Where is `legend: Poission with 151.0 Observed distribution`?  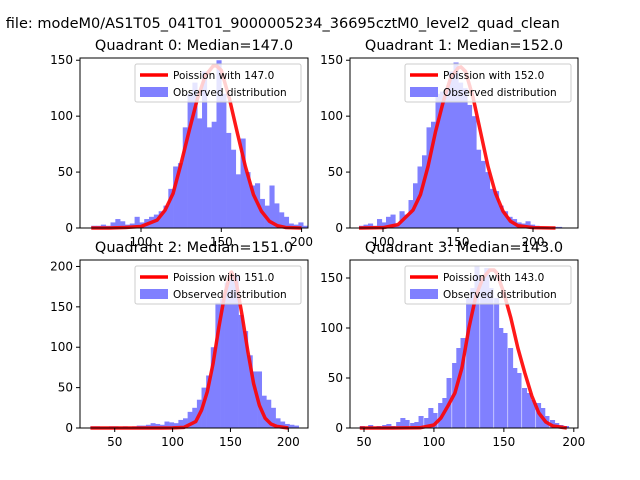
legend: Poission with 151.0 Observed distribution is located at coordinates (218, 285).